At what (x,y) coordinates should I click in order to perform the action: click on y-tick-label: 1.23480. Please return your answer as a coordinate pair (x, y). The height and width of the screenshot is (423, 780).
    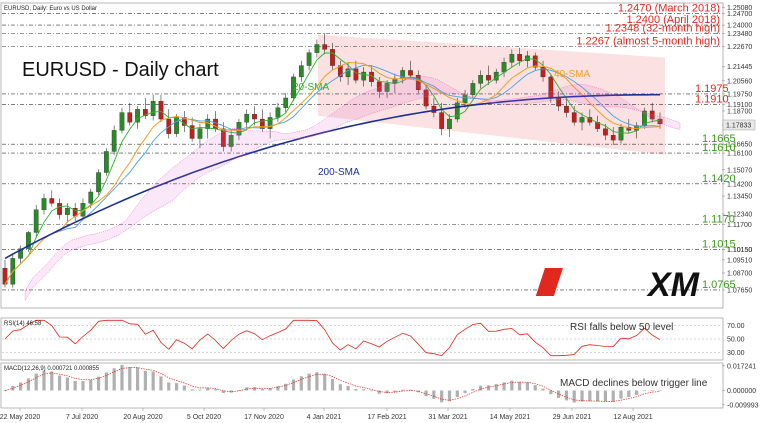
    Looking at the image, I should click on (739, 34).